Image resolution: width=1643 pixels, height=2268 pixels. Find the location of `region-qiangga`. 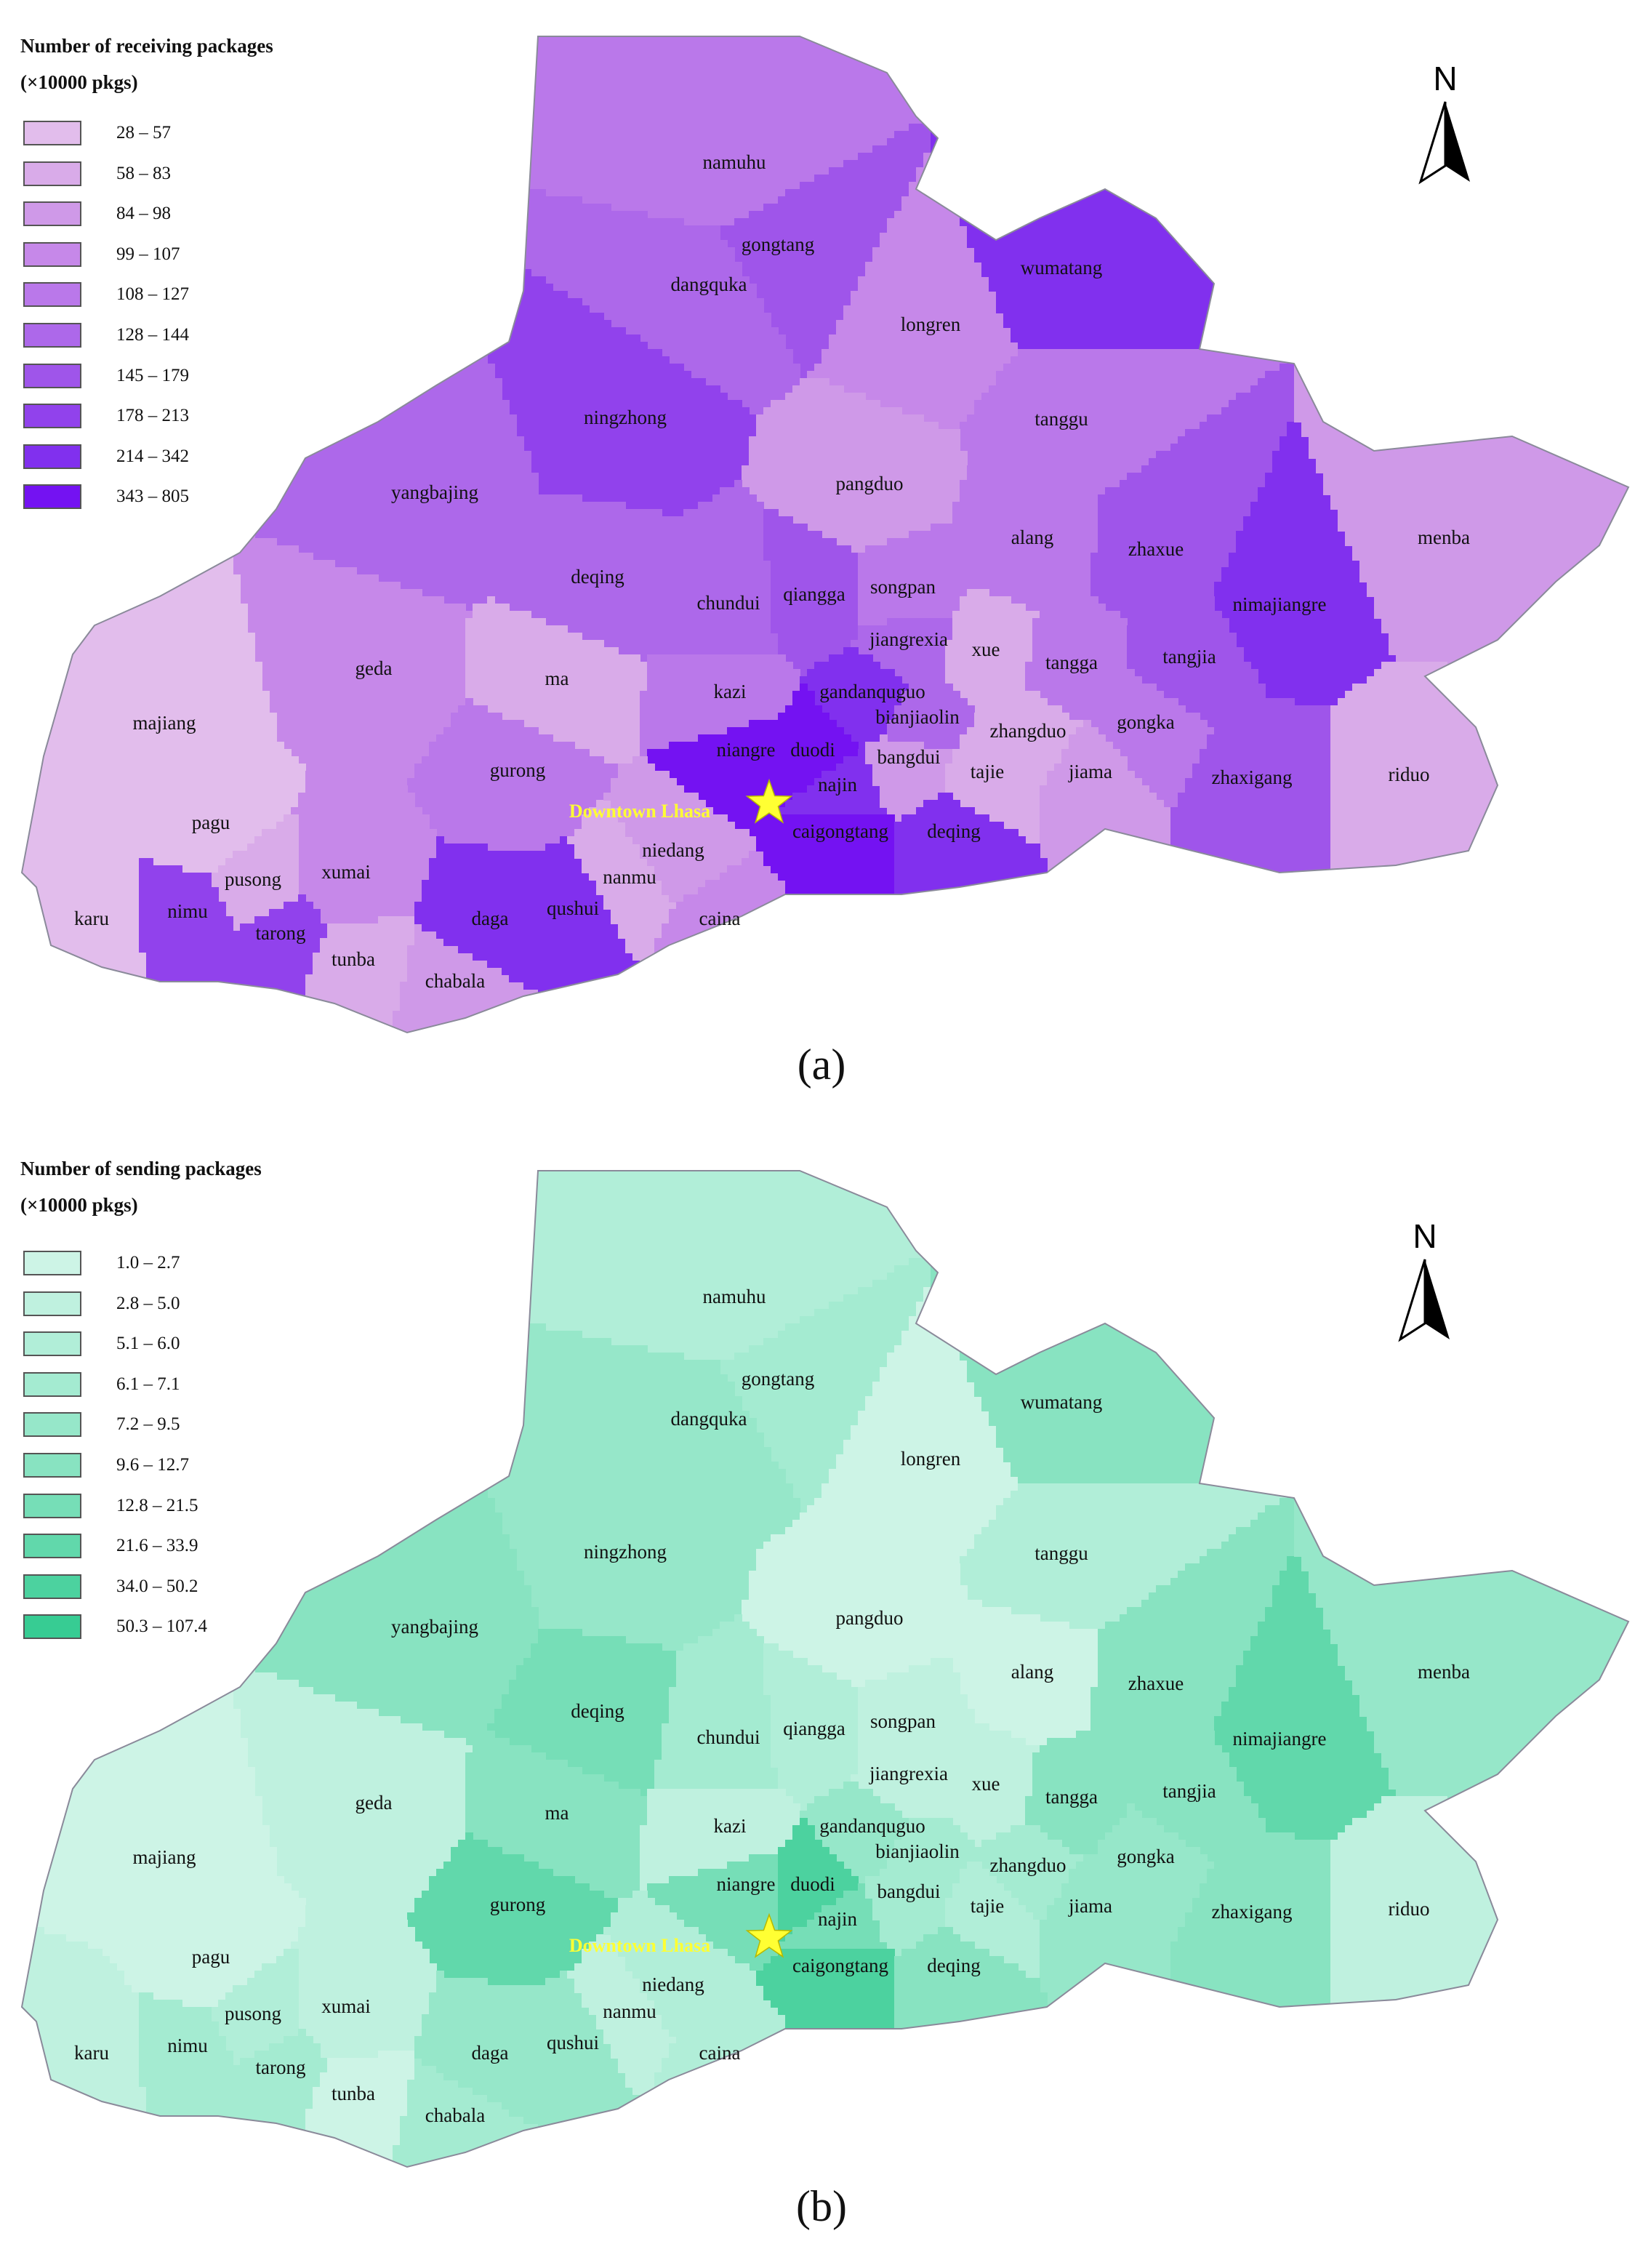

region-qiangga is located at coordinates (811, 1727).